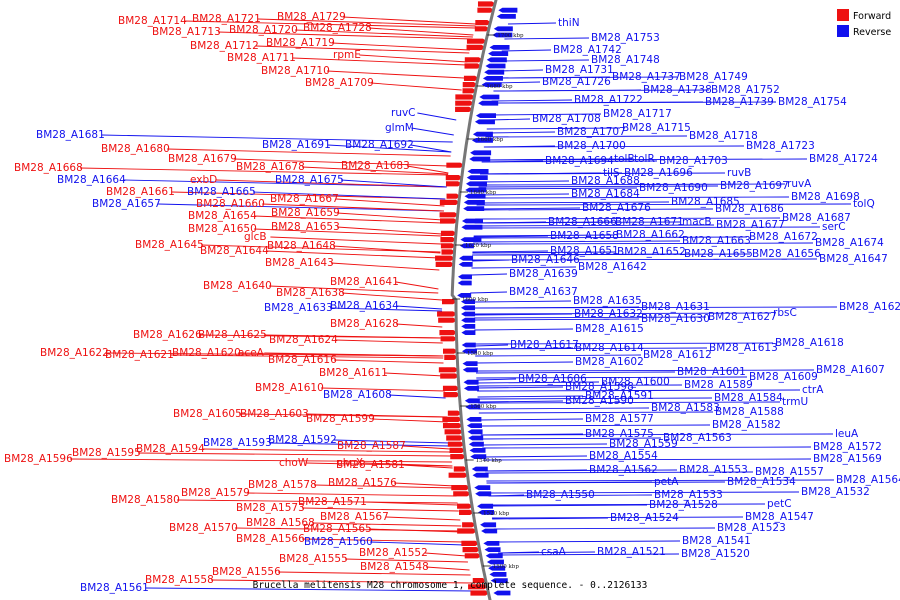 The image size is (900, 600). I want to click on right-gene-label: BM28_A1582, so click(746, 425).